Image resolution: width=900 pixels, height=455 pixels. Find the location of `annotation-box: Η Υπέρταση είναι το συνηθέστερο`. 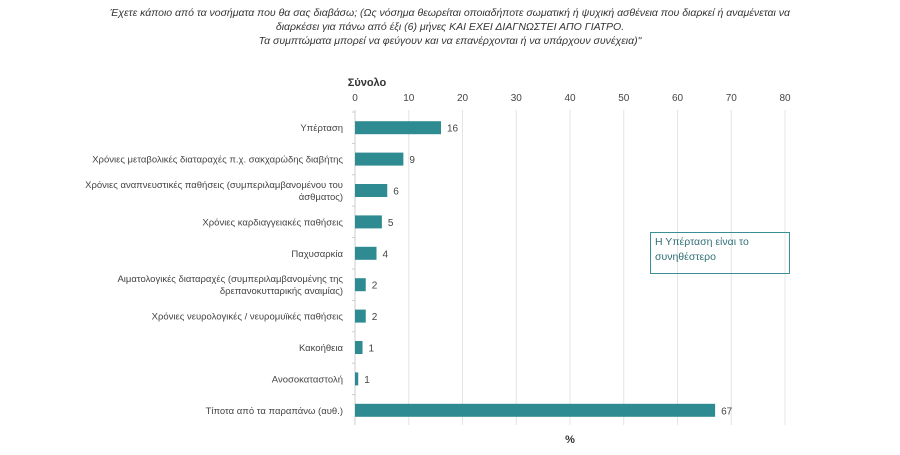

annotation-box: Η Υπέρταση είναι το συνηθέστερο is located at coordinates (720, 253).